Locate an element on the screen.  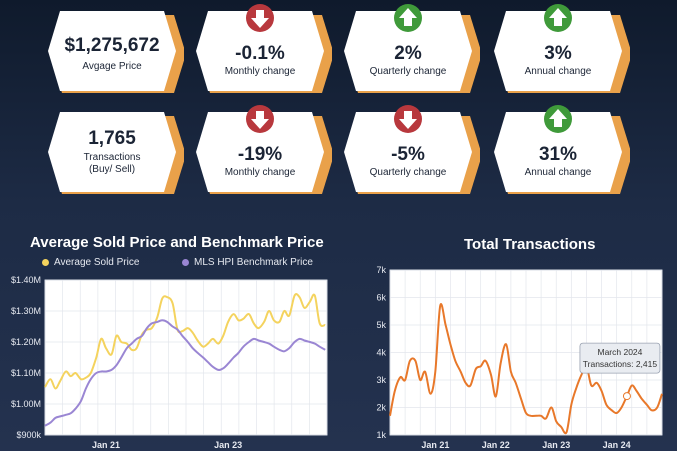
legend-dot-avg-sold is located at coordinates (45, 262).